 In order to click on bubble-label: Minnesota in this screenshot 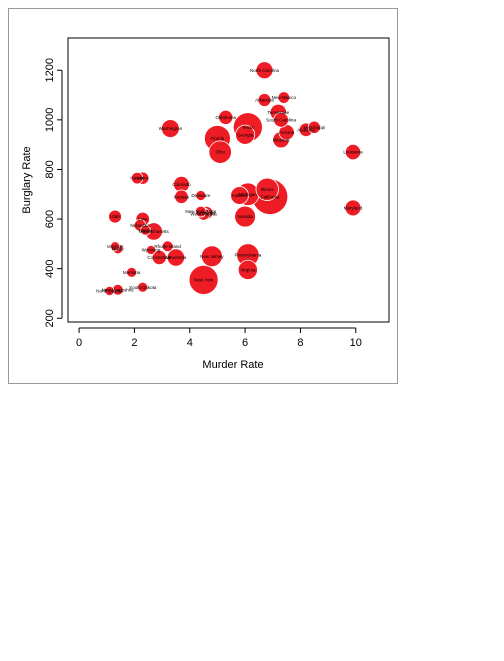, I will do `click(176, 257)`.